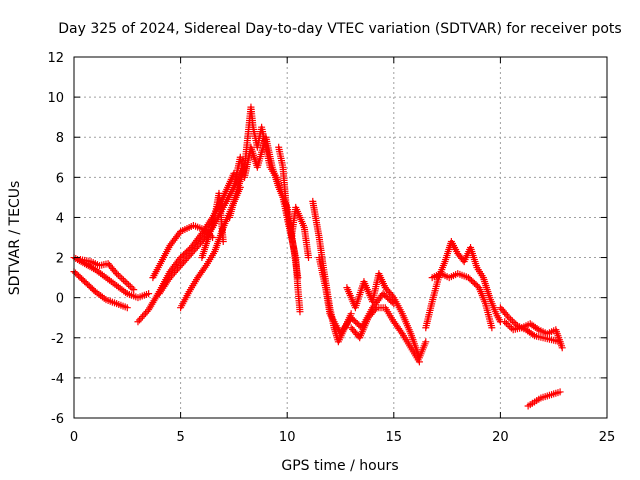 This screenshot has width=640, height=480. What do you see at coordinates (55, 58) in the screenshot?
I see `y-tick-label: 12` at bounding box center [55, 58].